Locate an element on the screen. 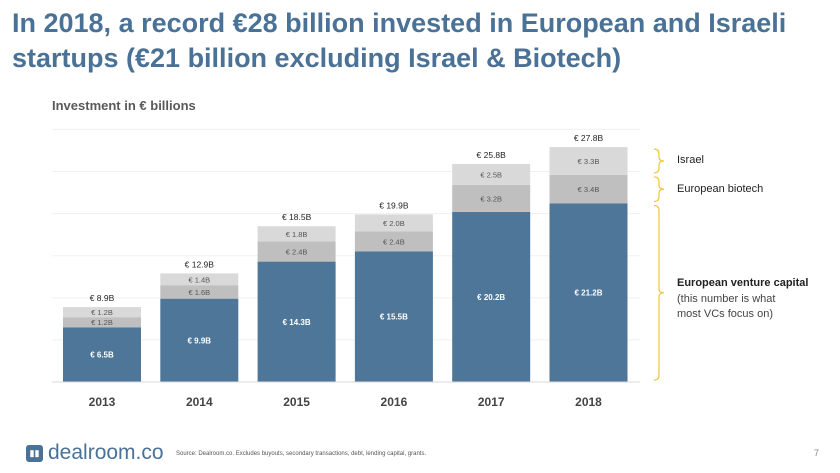 The image size is (840, 473). brace-biotech is located at coordinates (659, 189).